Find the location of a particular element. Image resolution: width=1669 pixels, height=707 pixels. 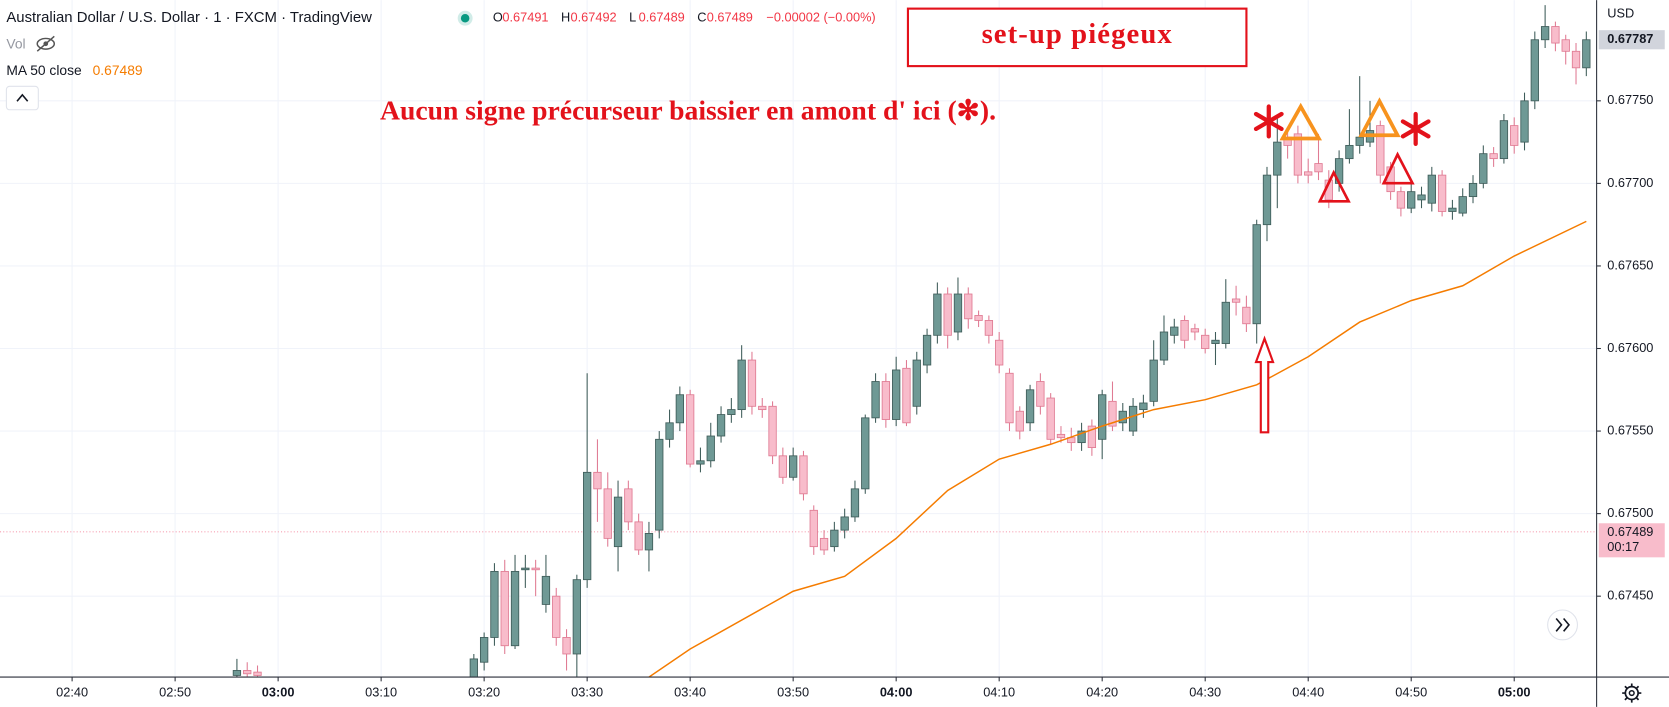

y-tick-label: 0.67550 is located at coordinates (1630, 429).